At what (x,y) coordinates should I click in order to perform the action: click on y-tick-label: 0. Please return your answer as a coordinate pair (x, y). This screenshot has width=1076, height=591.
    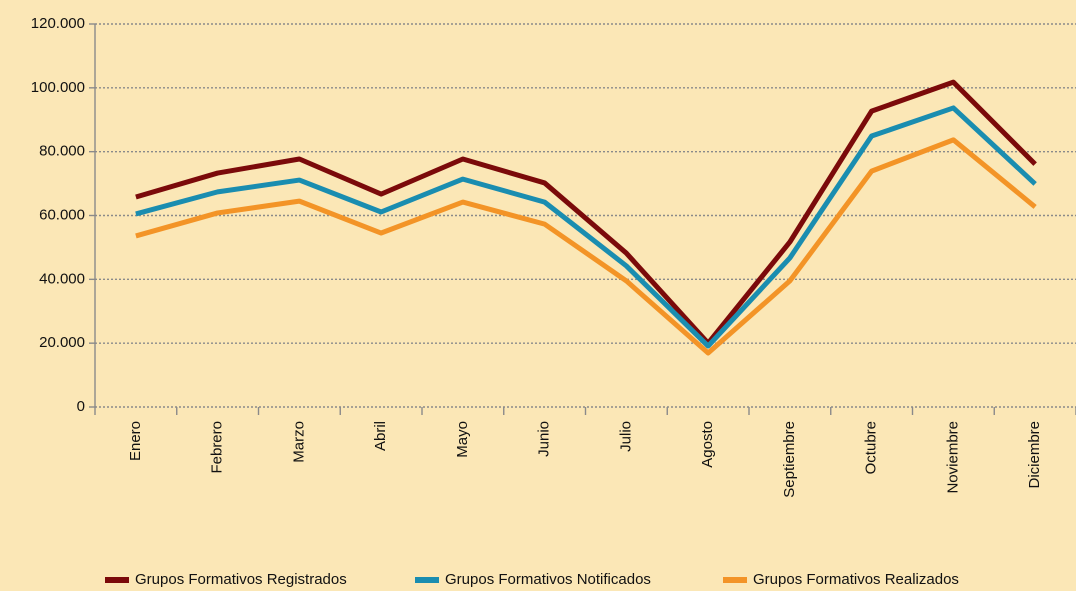
    Looking at the image, I should click on (81, 406).